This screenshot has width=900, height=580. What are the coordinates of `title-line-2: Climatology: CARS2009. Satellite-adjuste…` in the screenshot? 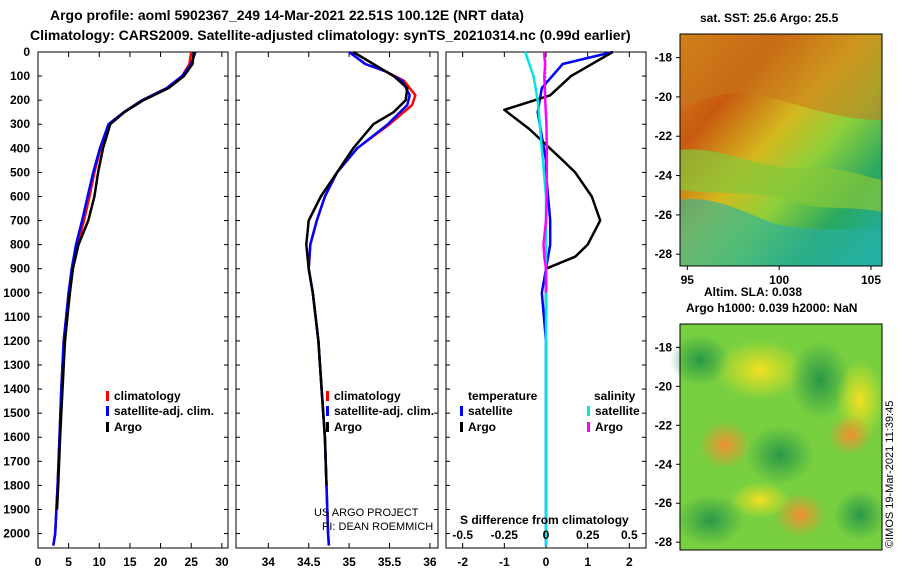 It's located at (330, 35).